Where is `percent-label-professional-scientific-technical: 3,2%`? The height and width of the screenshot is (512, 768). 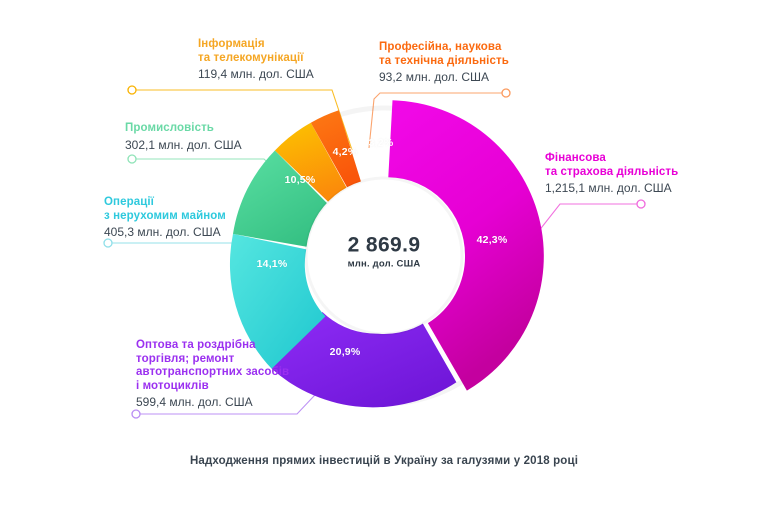 percent-label-professional-scientific-technical: 3,2% is located at coordinates (381, 143).